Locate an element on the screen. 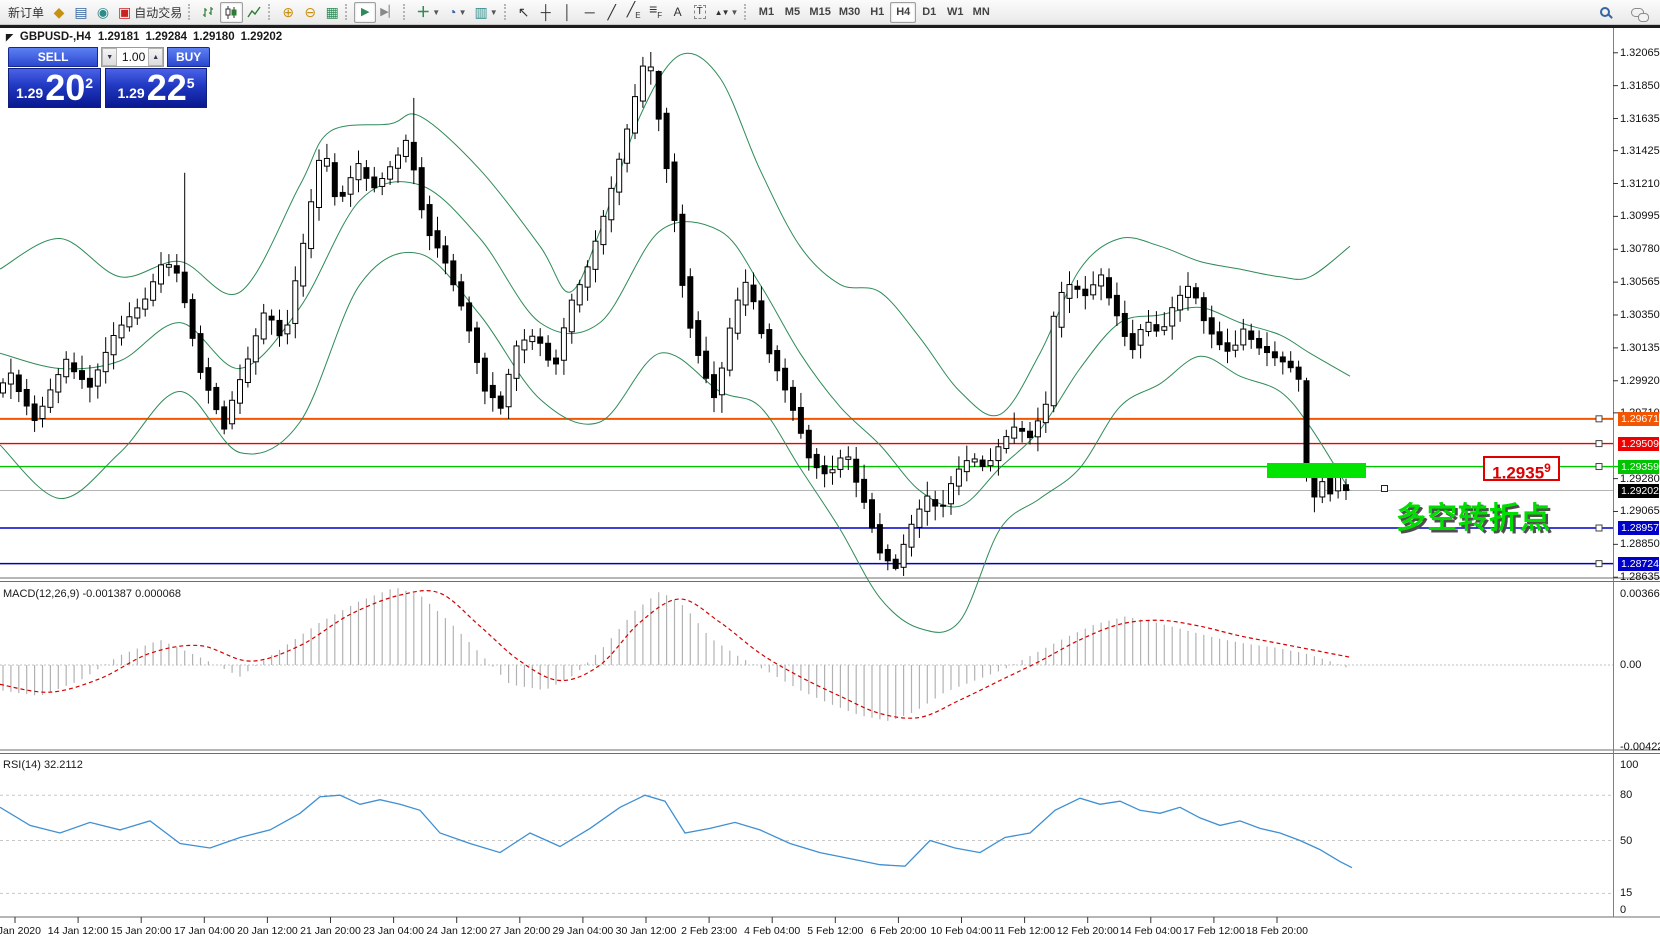 Image resolution: width=1660 pixels, height=946 pixels. channel-tool-button: ╱E is located at coordinates (634, 12).